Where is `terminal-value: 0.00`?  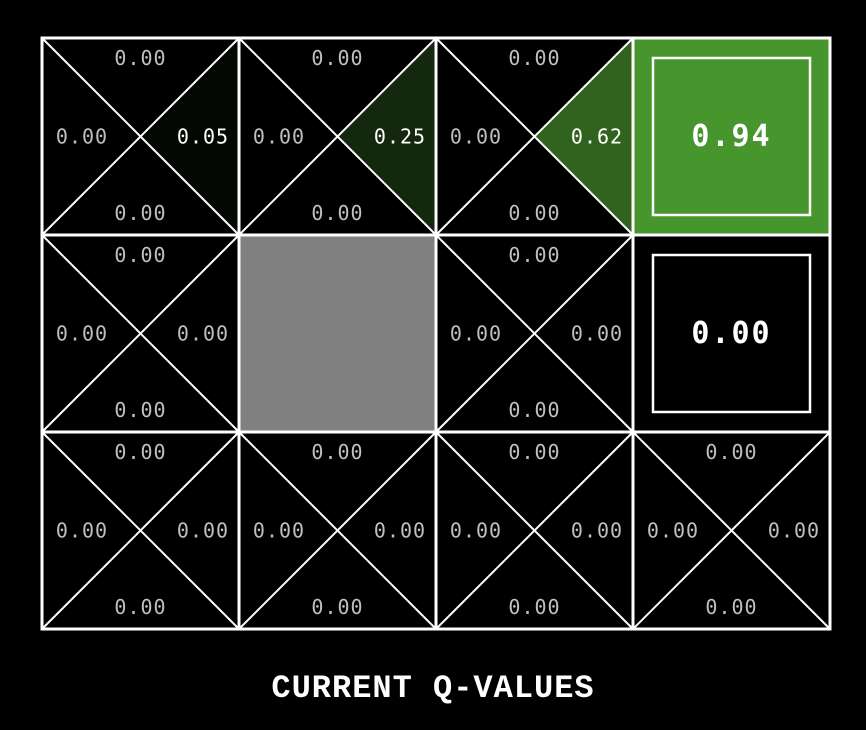 terminal-value: 0.00 is located at coordinates (731, 333).